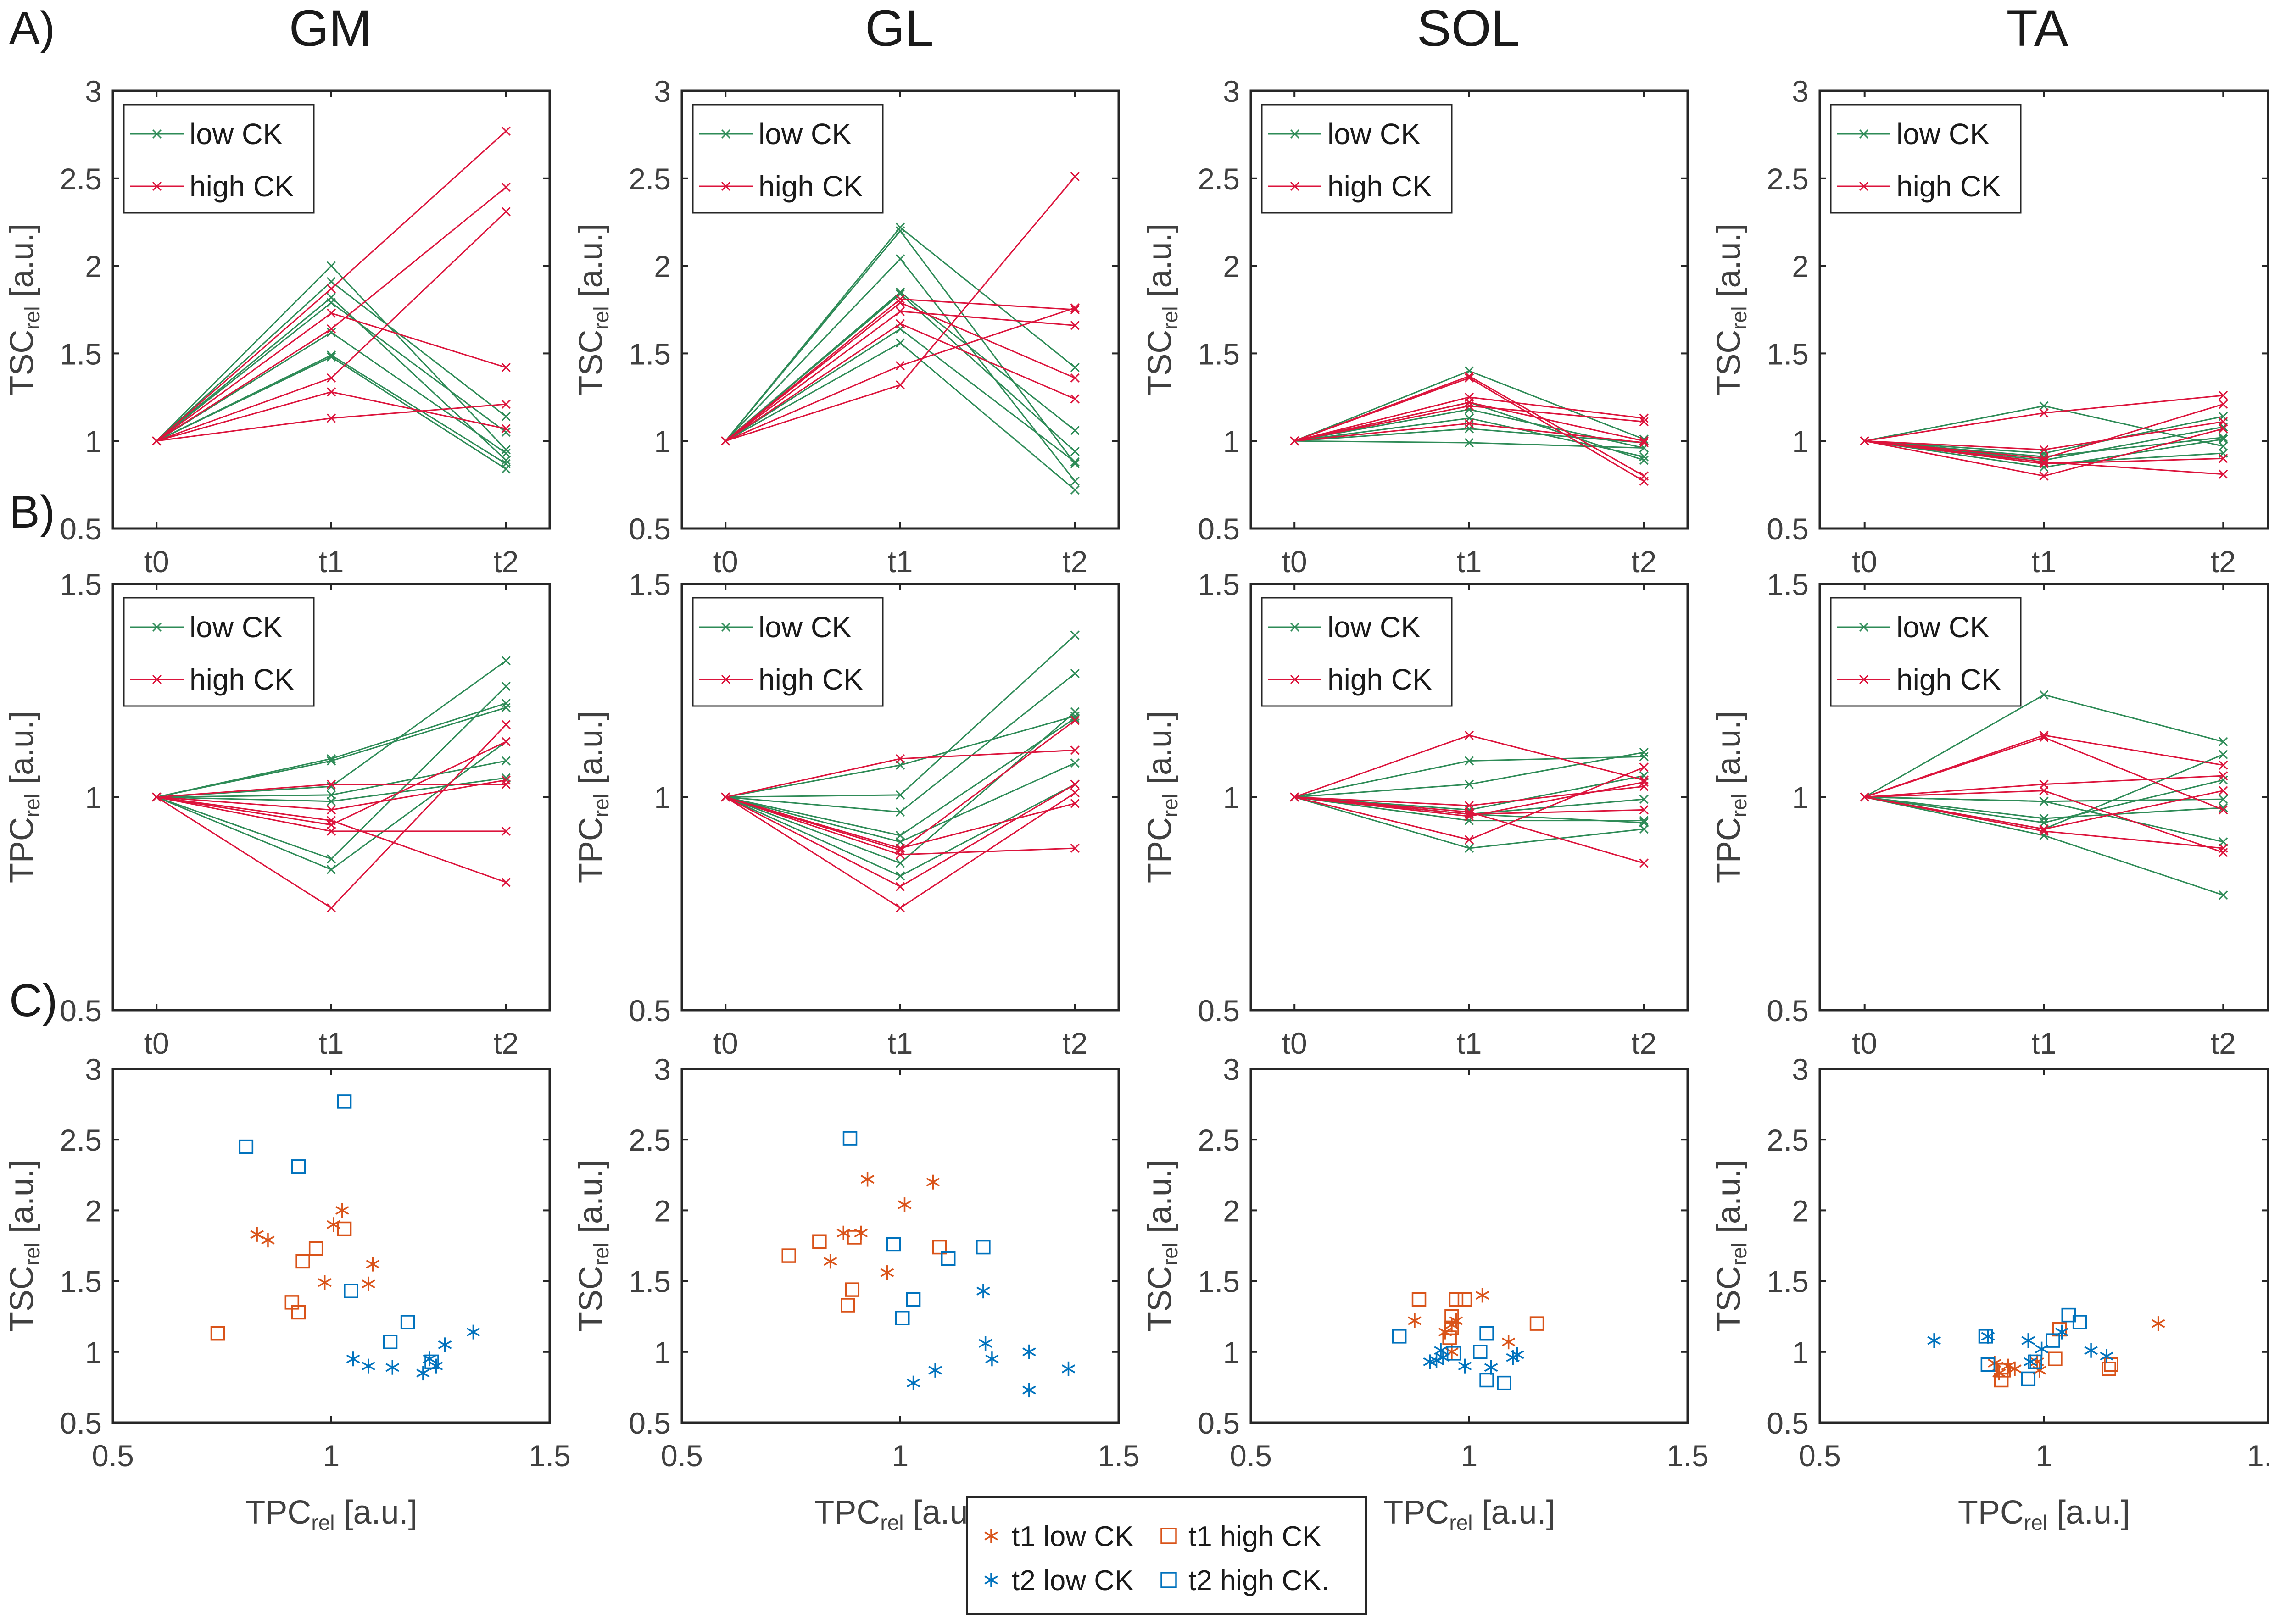  What do you see at coordinates (2043, 1246) in the screenshot?
I see `plot-area` at bounding box center [2043, 1246].